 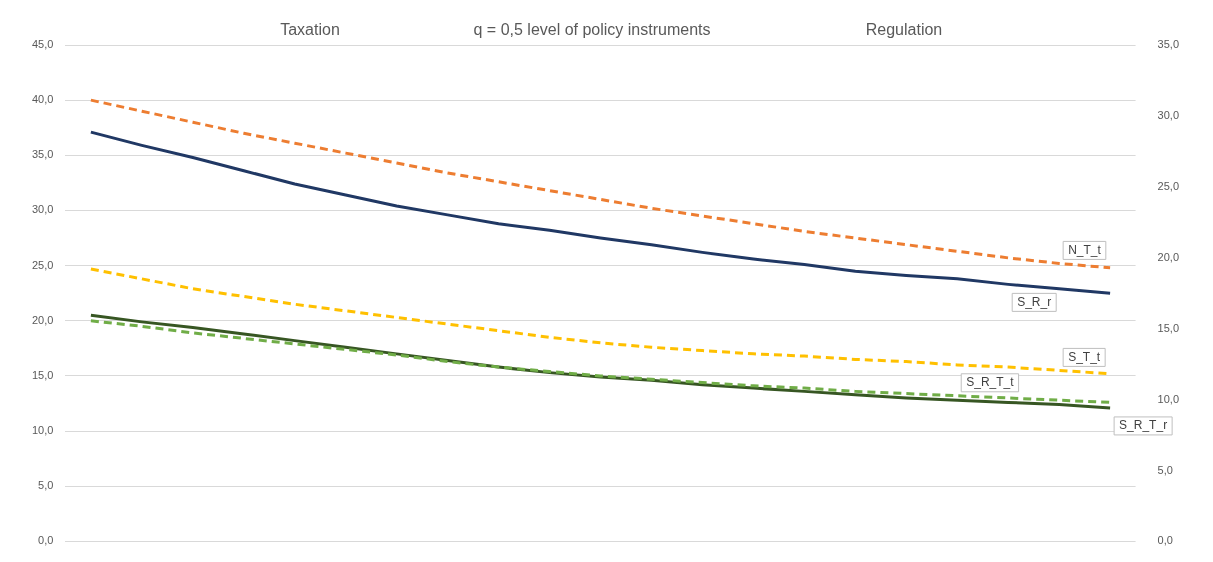 What do you see at coordinates (990, 382) in the screenshot?
I see `series-label: S_R_T_t` at bounding box center [990, 382].